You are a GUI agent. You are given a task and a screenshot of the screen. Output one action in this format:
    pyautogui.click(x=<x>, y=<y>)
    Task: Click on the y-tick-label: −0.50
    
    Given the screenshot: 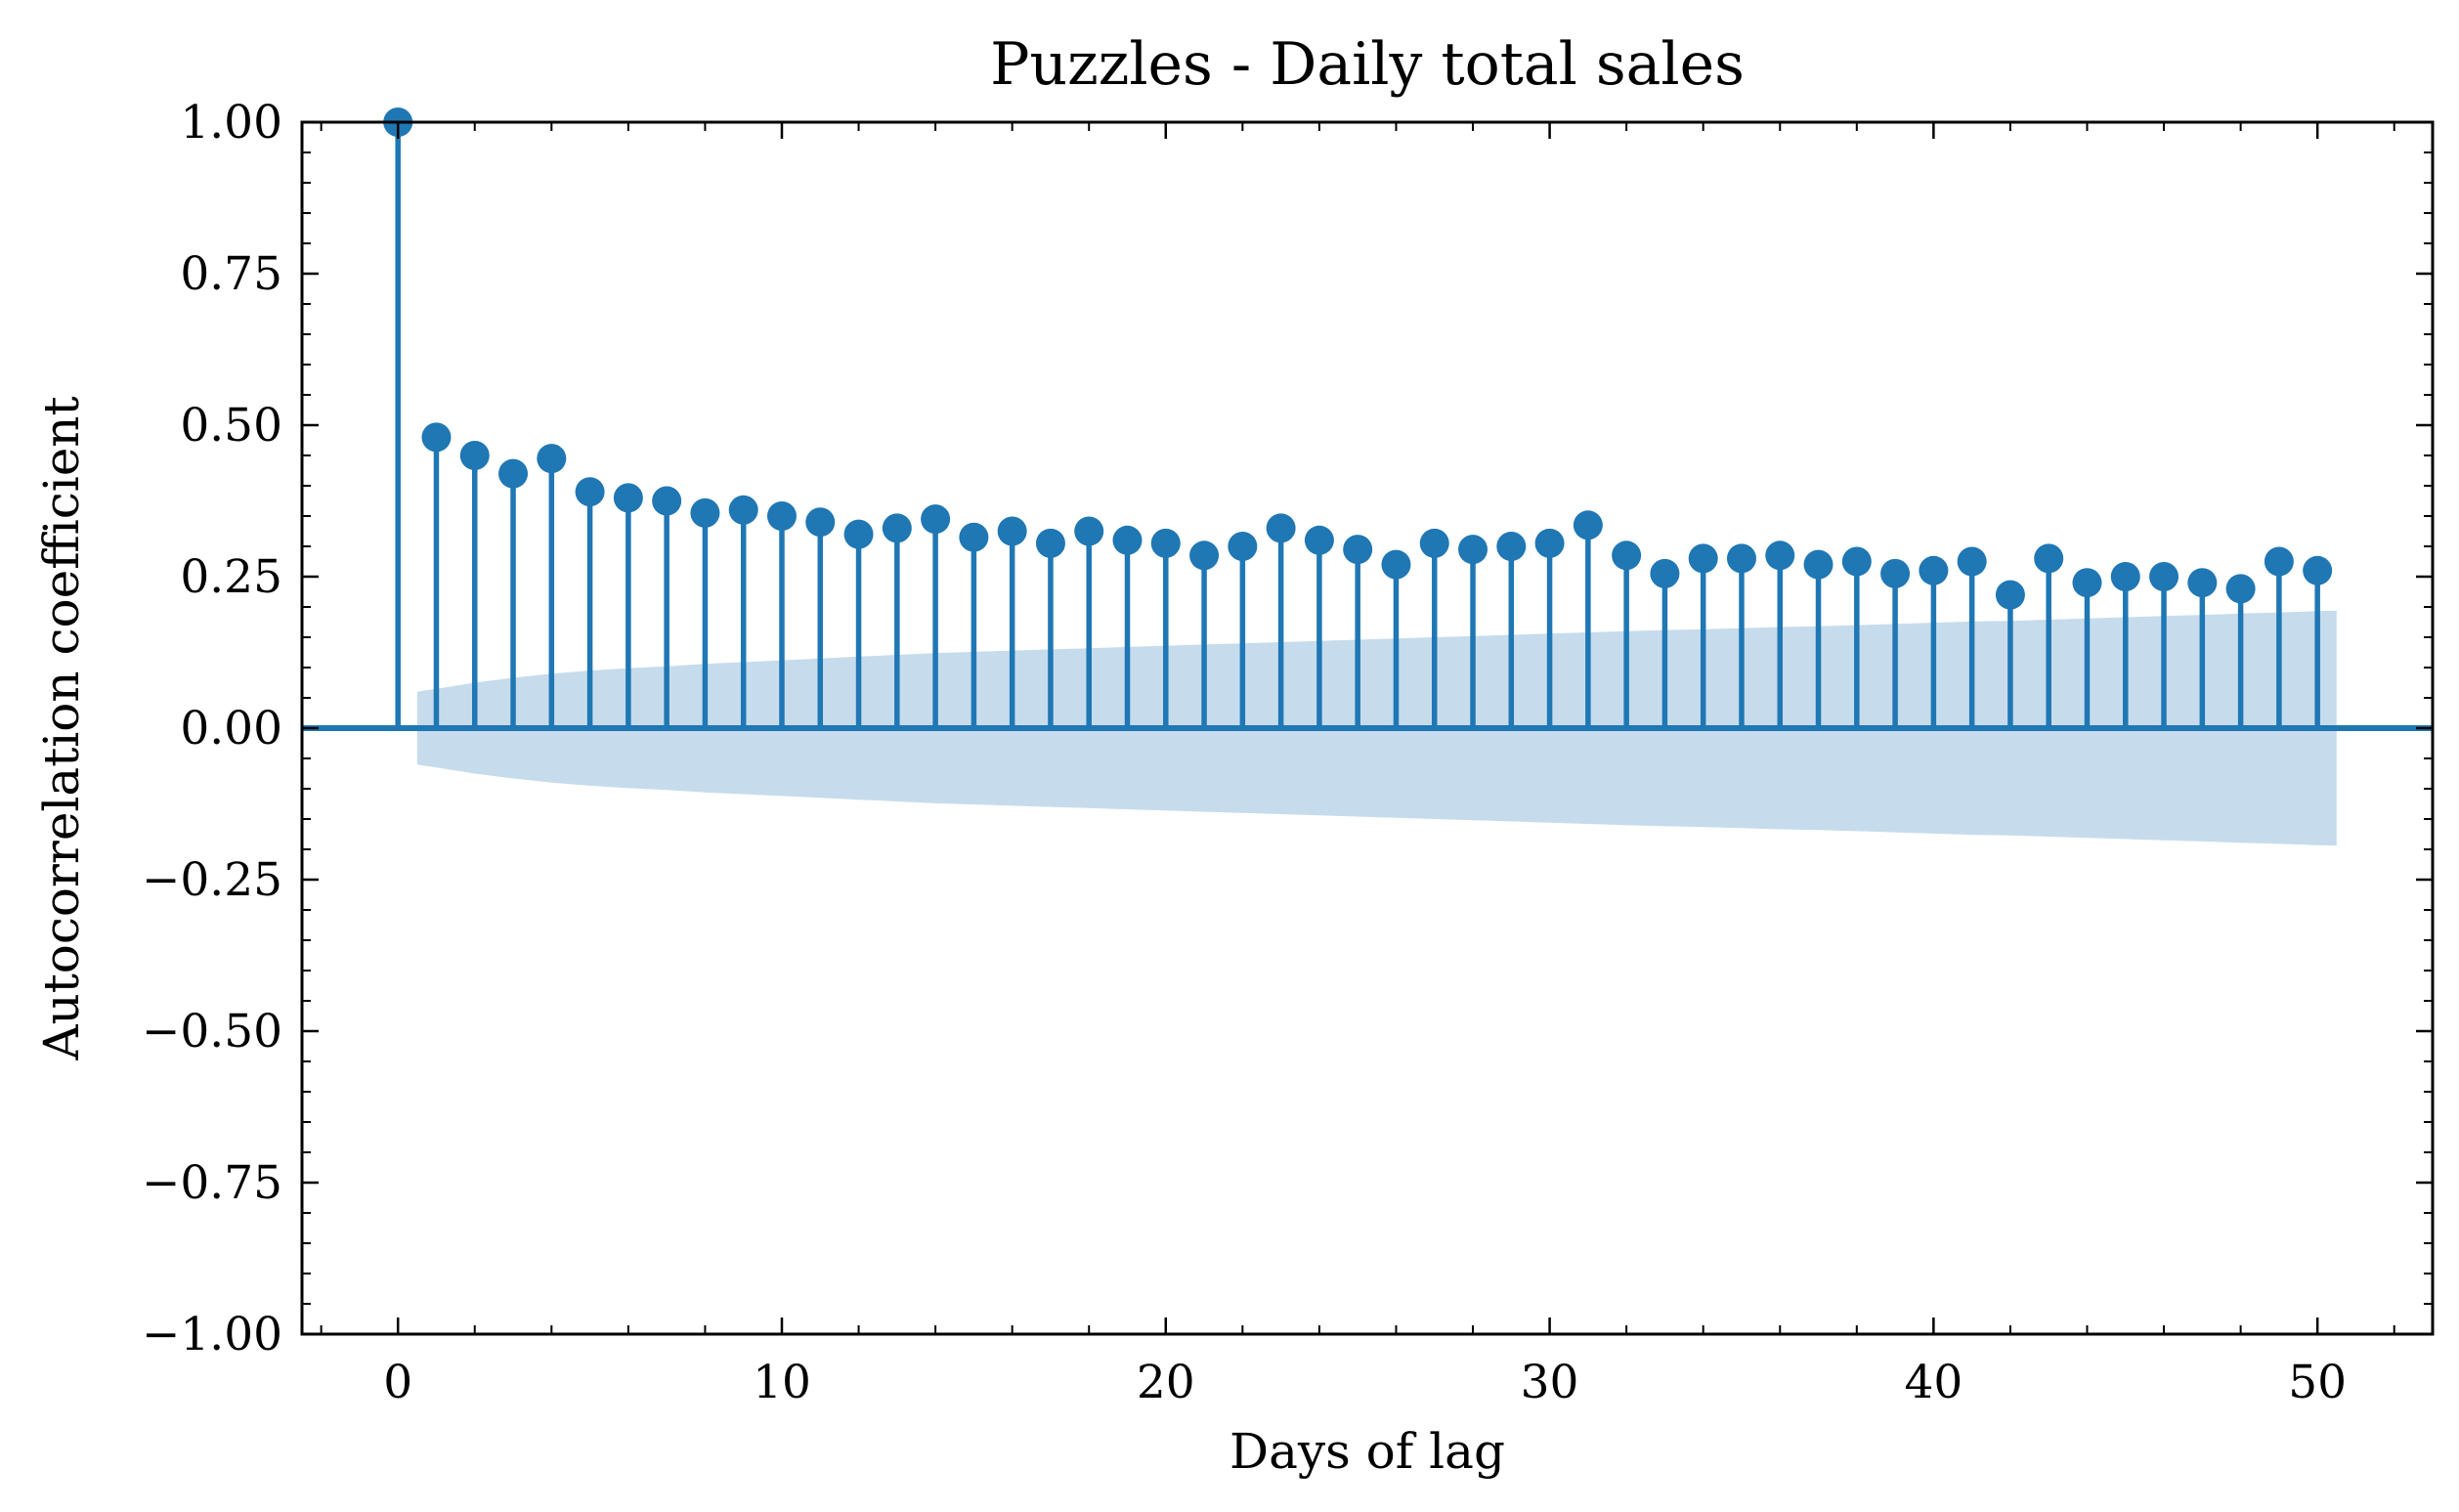 What is the action you would take?
    pyautogui.click(x=212, y=1031)
    